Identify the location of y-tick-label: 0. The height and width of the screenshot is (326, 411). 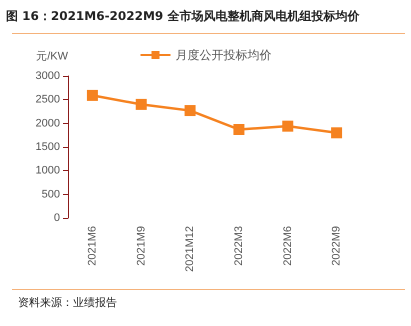
(57, 218).